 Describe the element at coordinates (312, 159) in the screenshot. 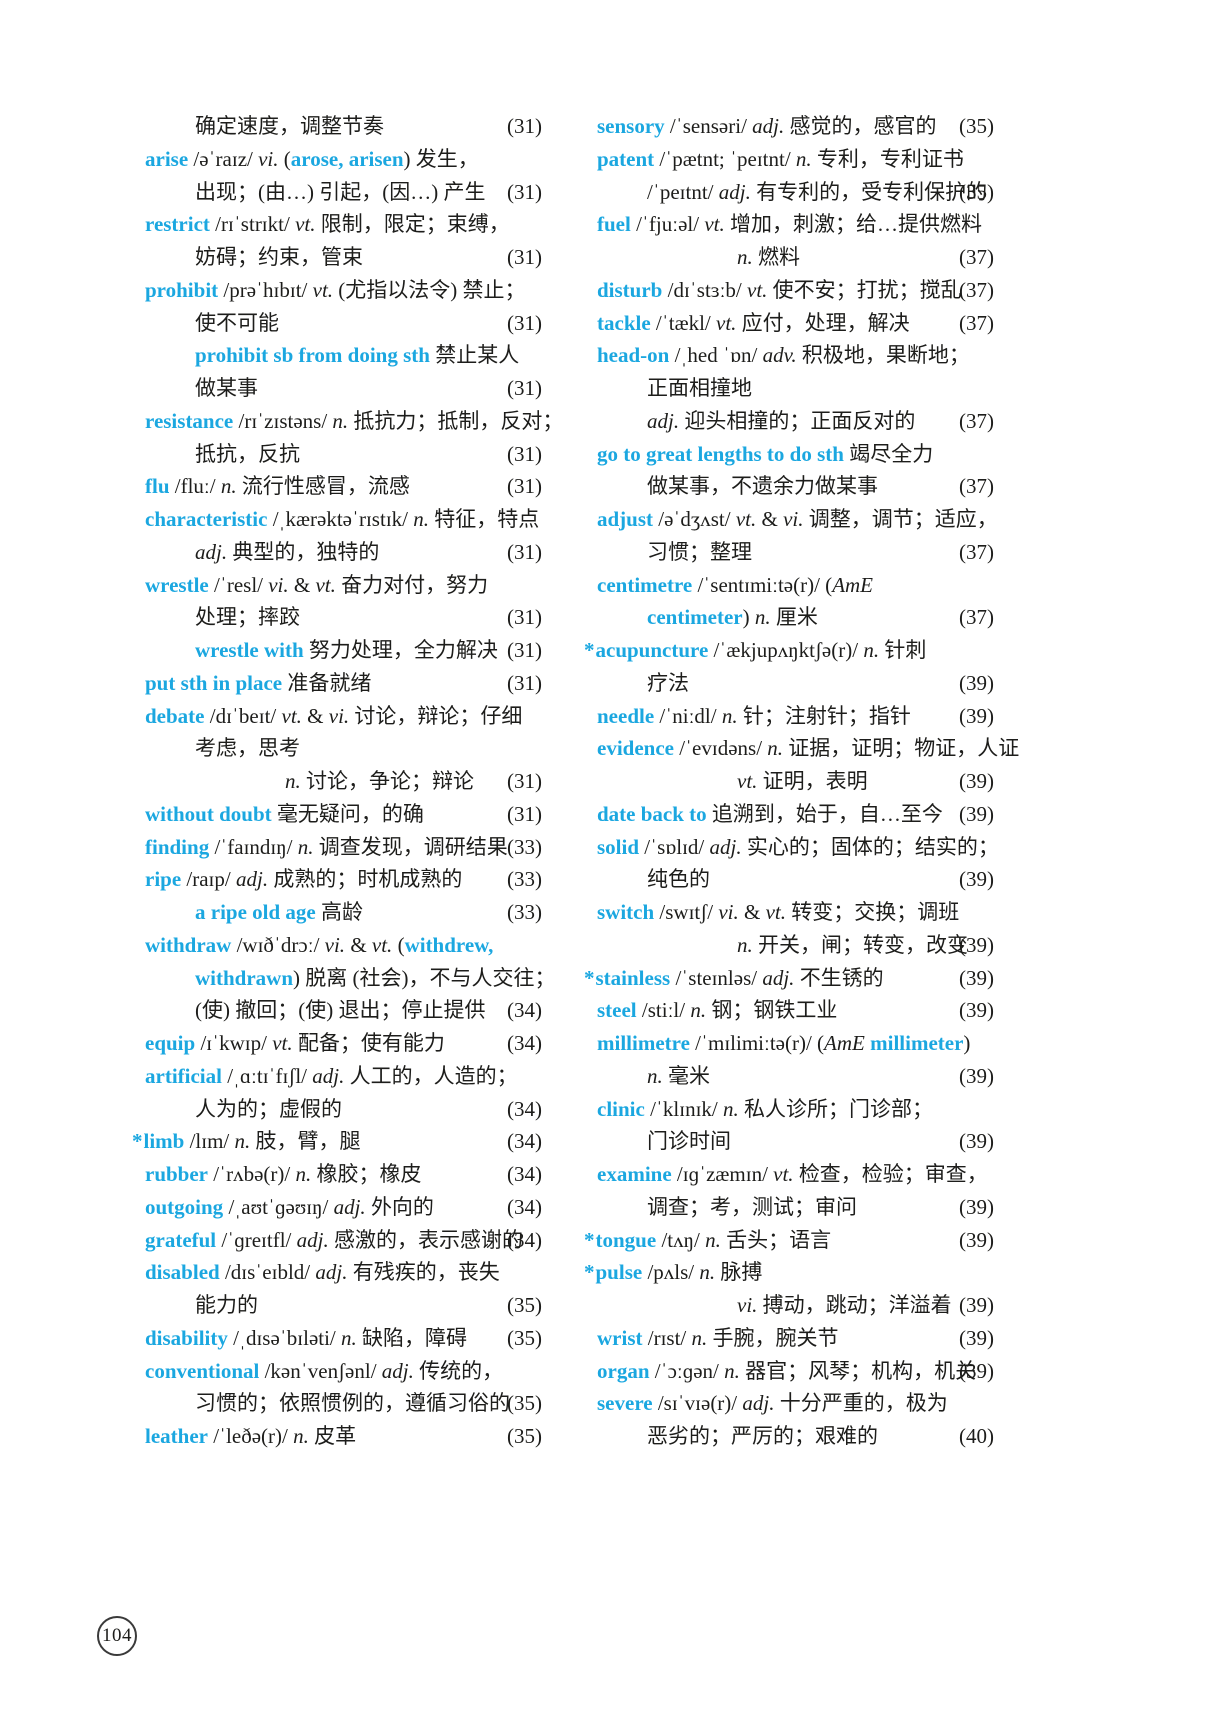

I see `entry-text: arise /əˈraɪz/ vi. (arose, arisen) 发生，` at that location.